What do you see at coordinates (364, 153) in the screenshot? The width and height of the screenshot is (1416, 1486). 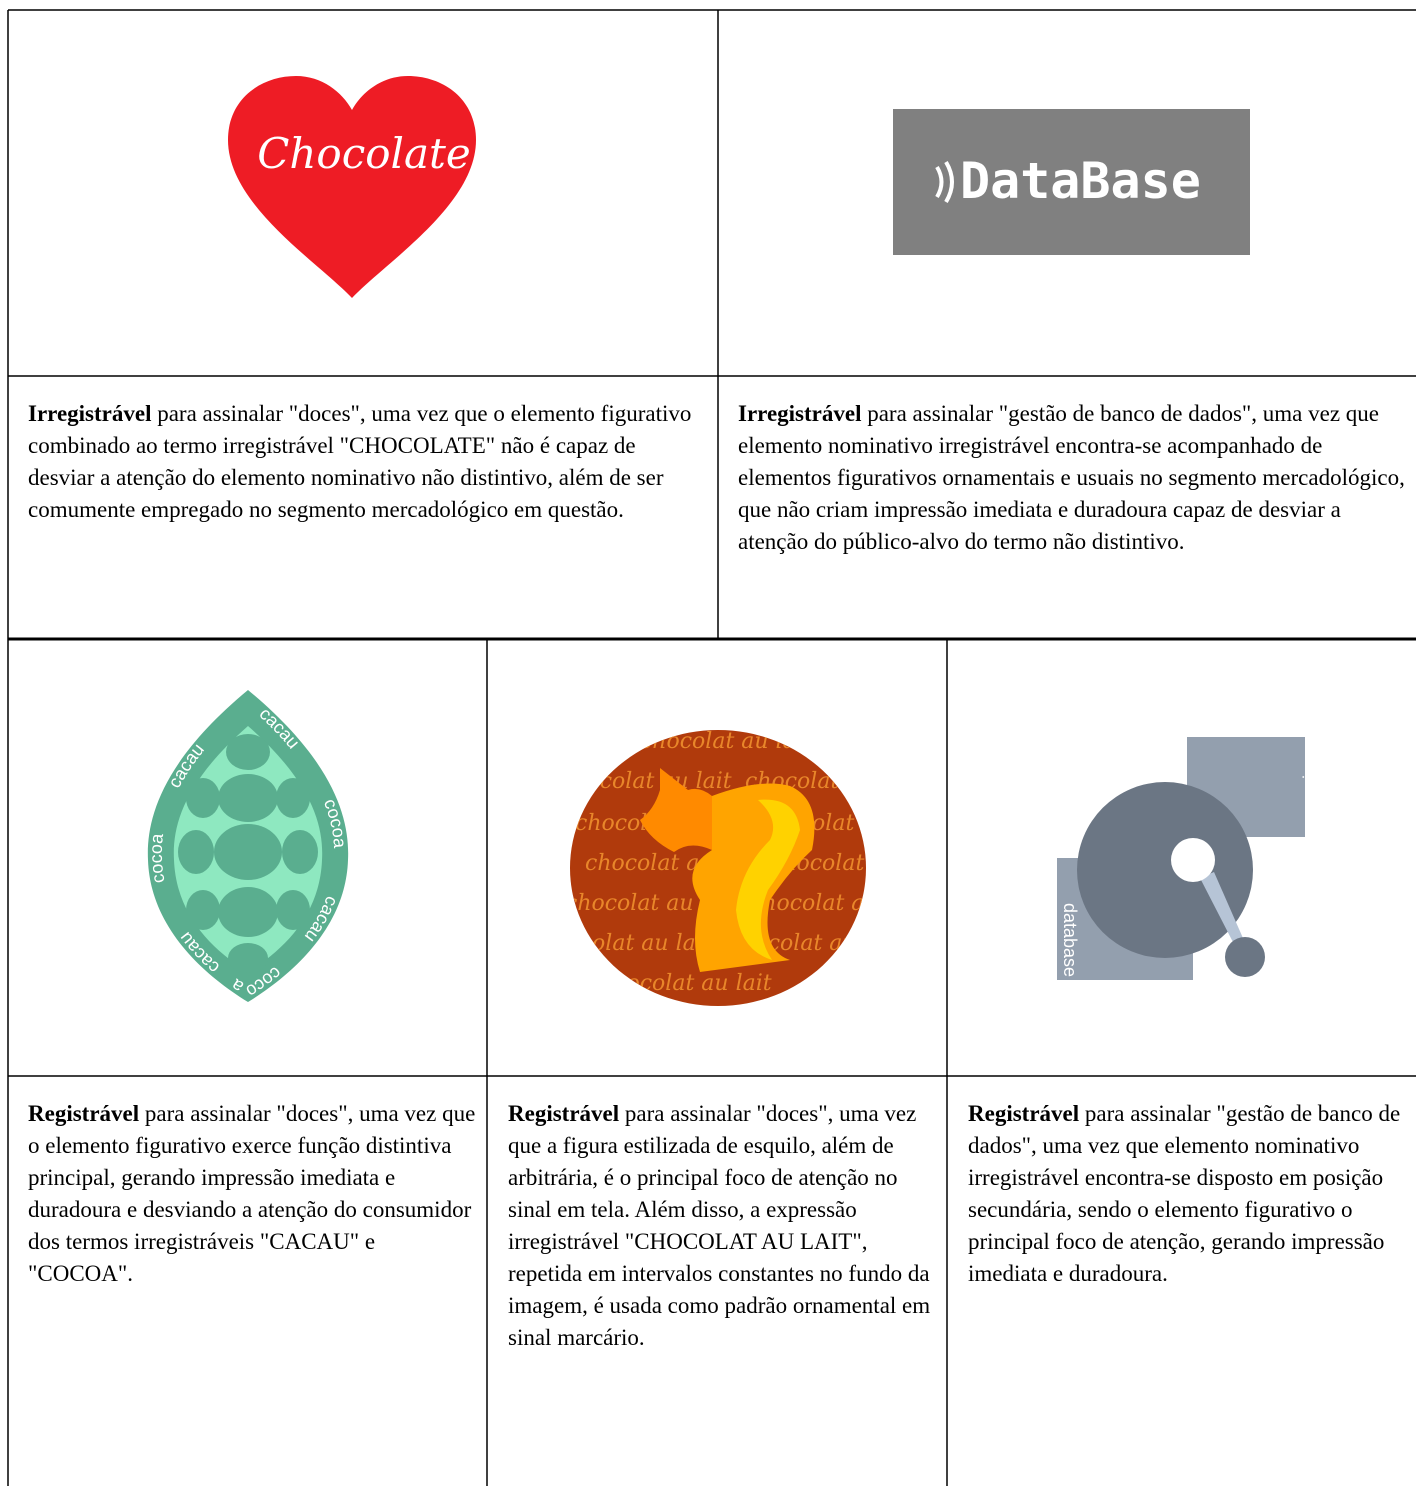 I see `logo-text: Chocolate` at bounding box center [364, 153].